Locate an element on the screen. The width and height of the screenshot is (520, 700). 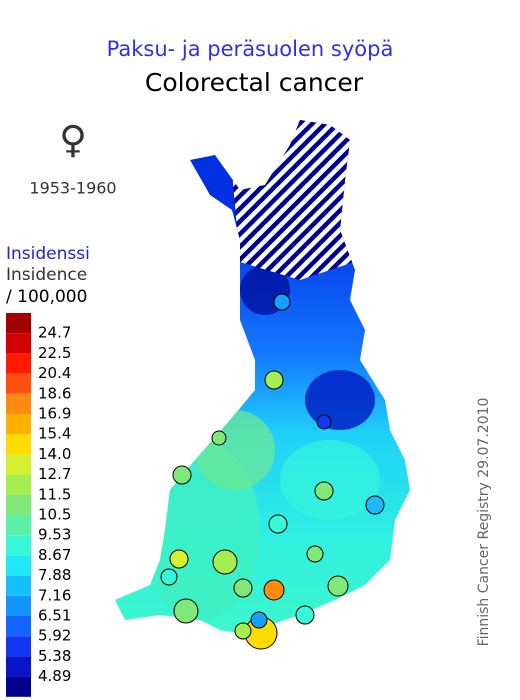
title-fi: Paksu- ja peräsuolen syöpä is located at coordinates (250, 49).